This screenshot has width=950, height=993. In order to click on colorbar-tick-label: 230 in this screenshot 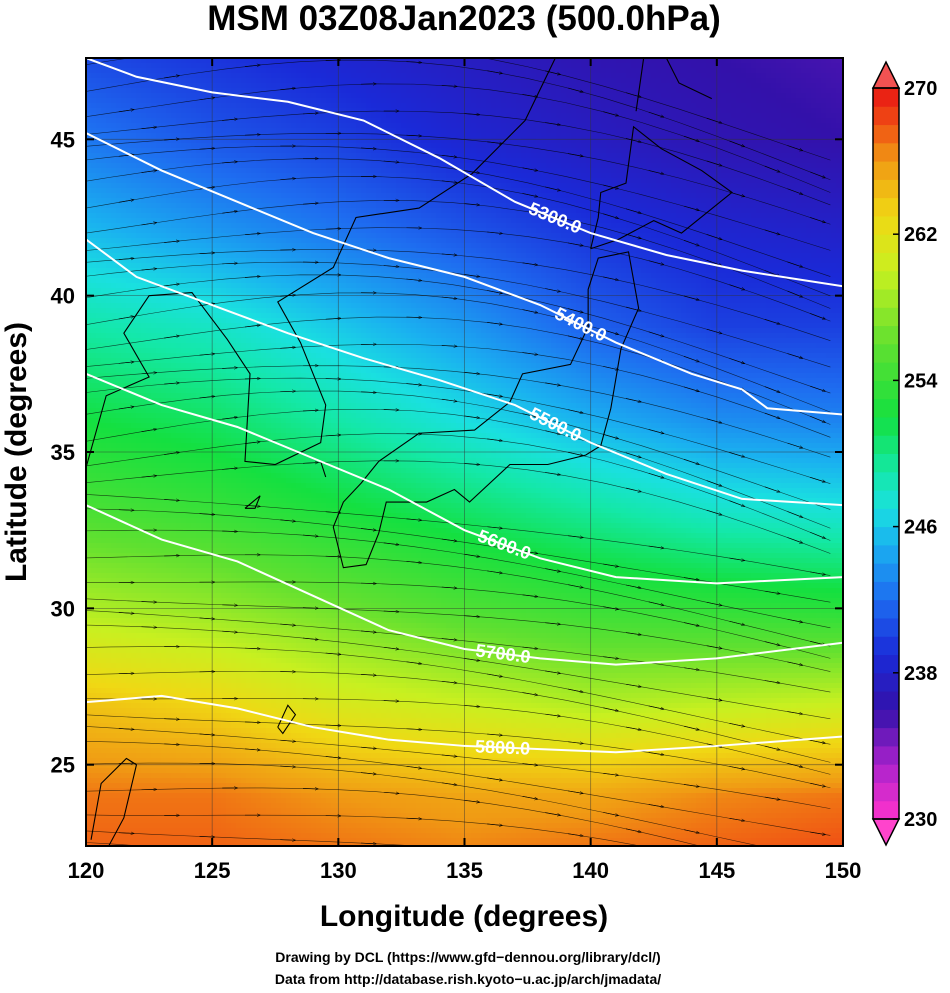, I will do `click(920, 820)`.